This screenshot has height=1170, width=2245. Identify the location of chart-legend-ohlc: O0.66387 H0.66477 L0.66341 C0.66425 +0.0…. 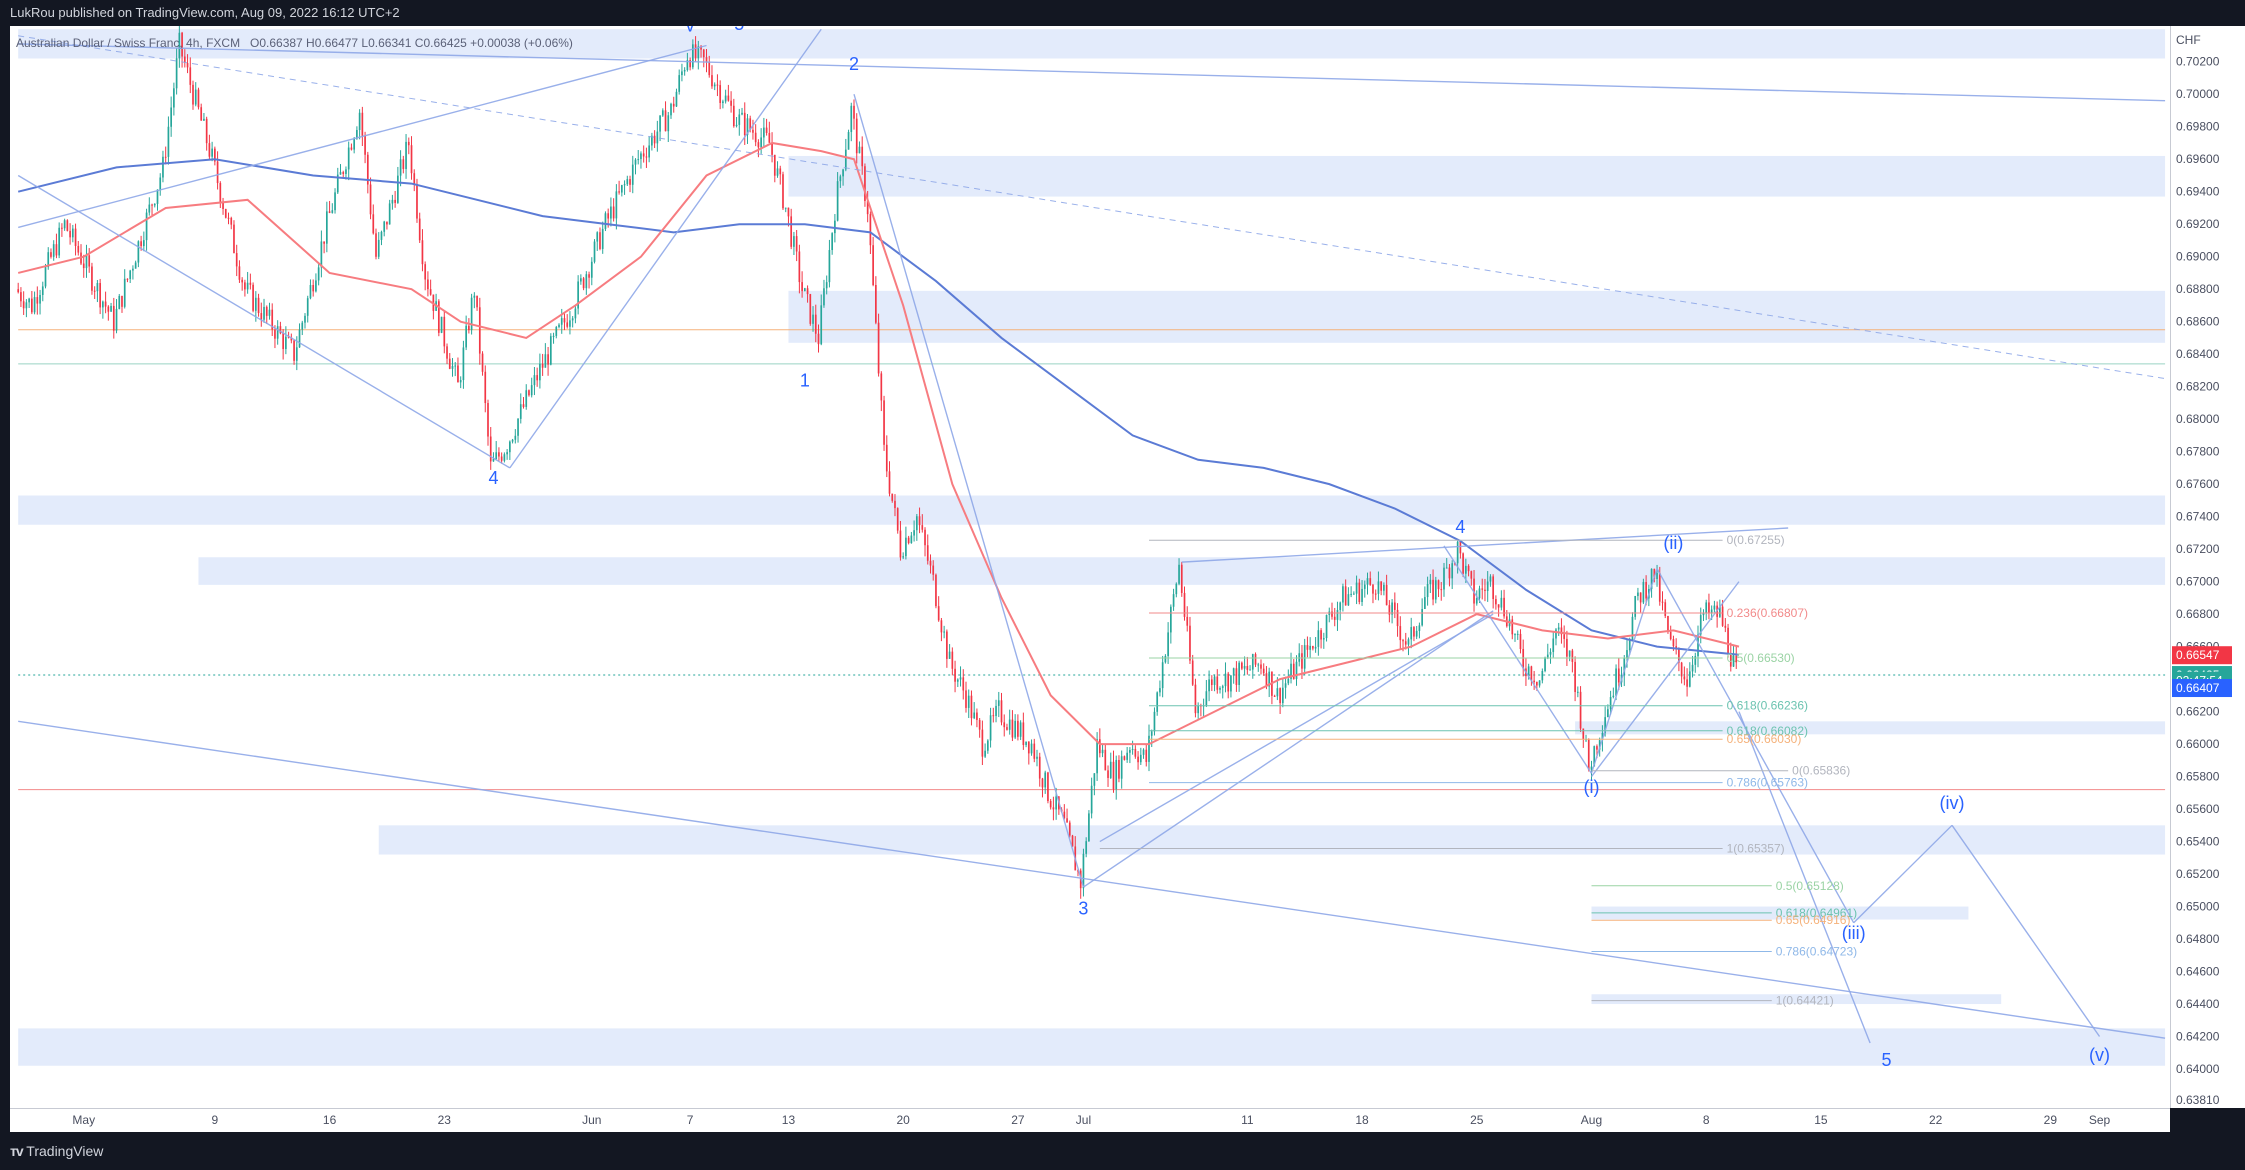
(411, 43).